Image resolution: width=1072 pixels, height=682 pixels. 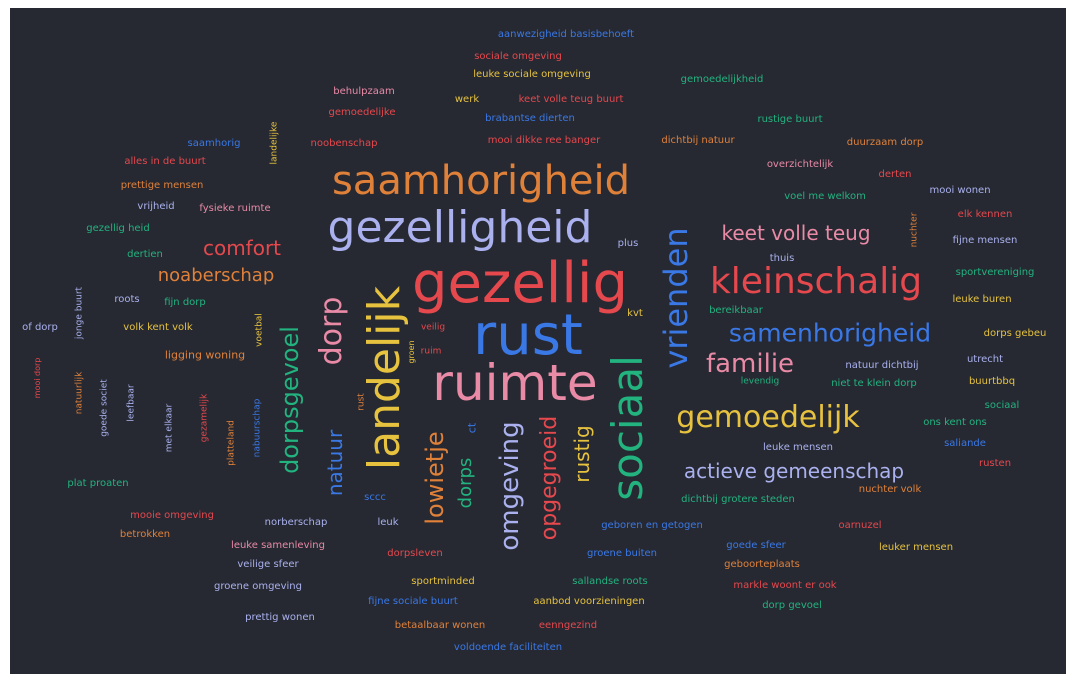 What do you see at coordinates (268, 564) in the screenshot?
I see `word-veilige-sfeer: veilige sfeer` at bounding box center [268, 564].